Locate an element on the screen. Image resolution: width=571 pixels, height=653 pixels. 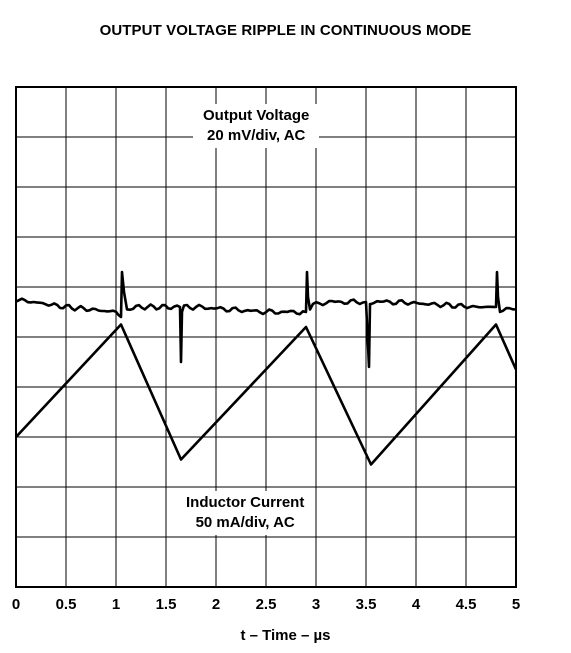
x-tick-label: 1 is located at coordinates (116, 604).